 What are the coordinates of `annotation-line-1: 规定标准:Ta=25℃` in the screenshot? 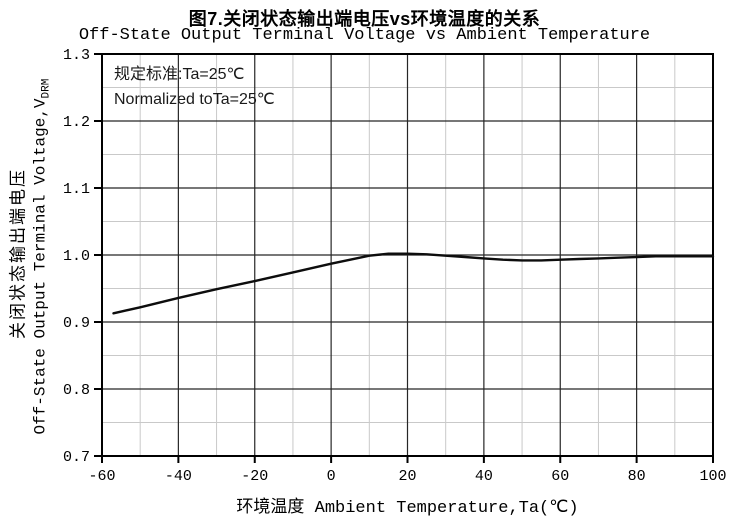 It's located at (179, 74).